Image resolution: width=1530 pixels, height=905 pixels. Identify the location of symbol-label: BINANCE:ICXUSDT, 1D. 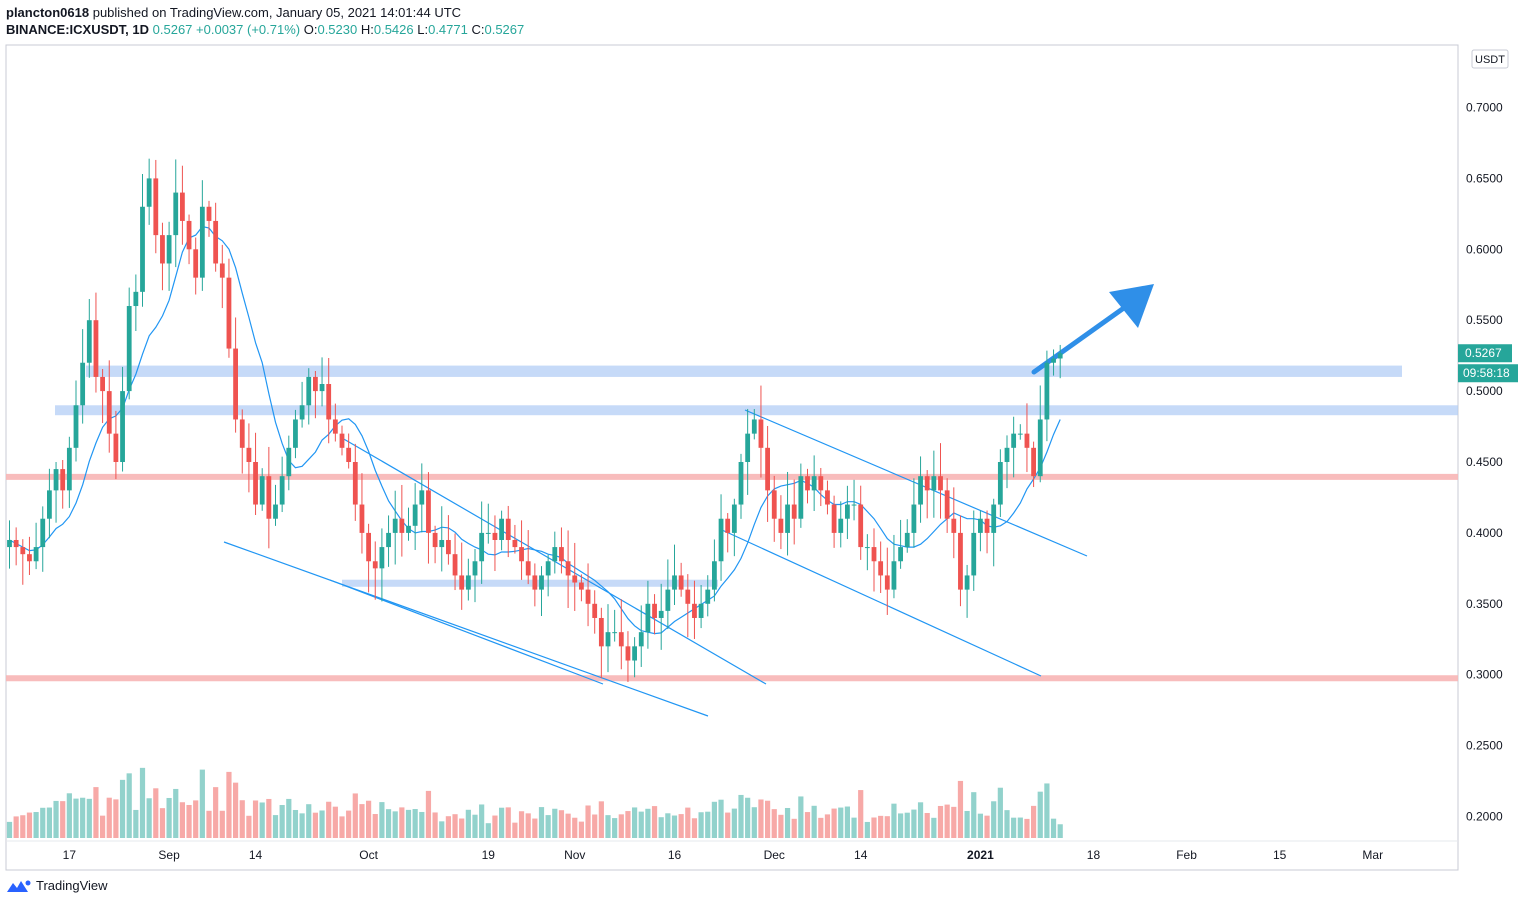
(78, 29).